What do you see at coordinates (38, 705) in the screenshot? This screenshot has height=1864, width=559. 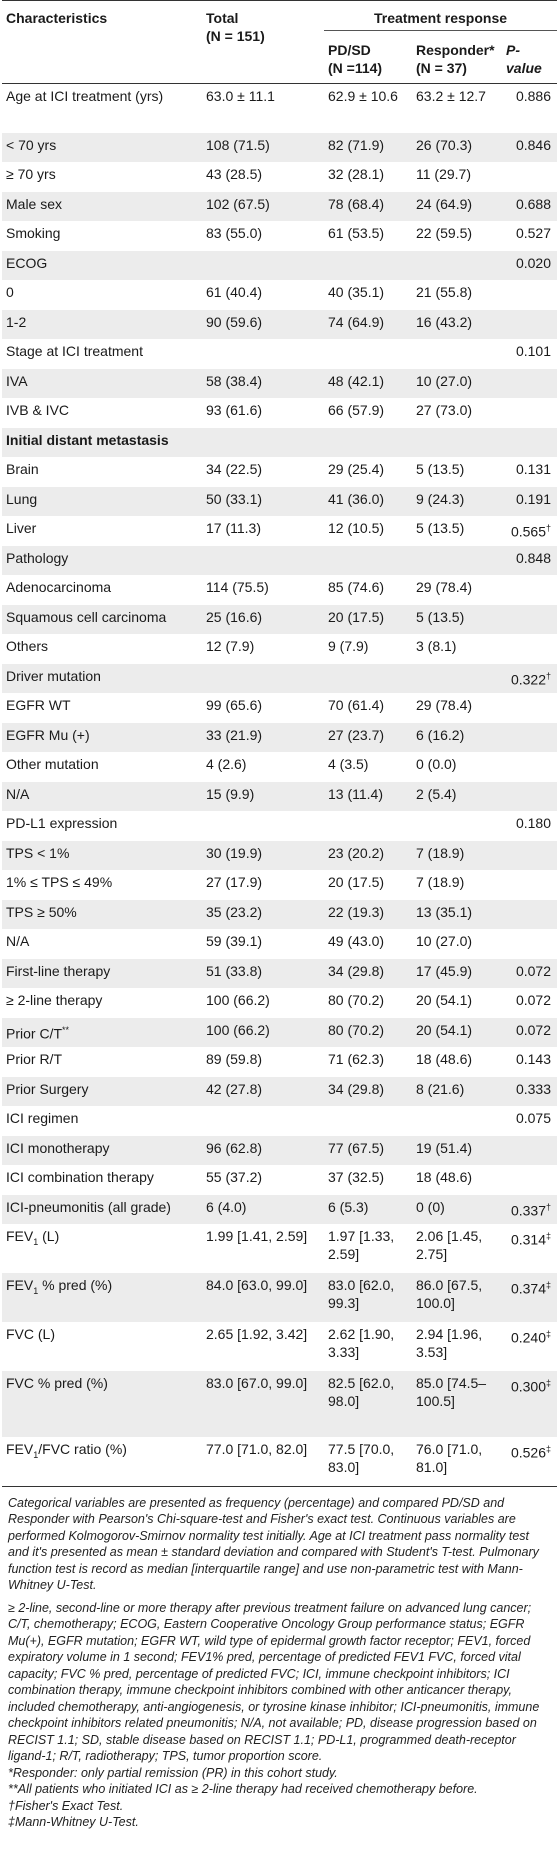 I see `characteristic-label: EGFR WT` at bounding box center [38, 705].